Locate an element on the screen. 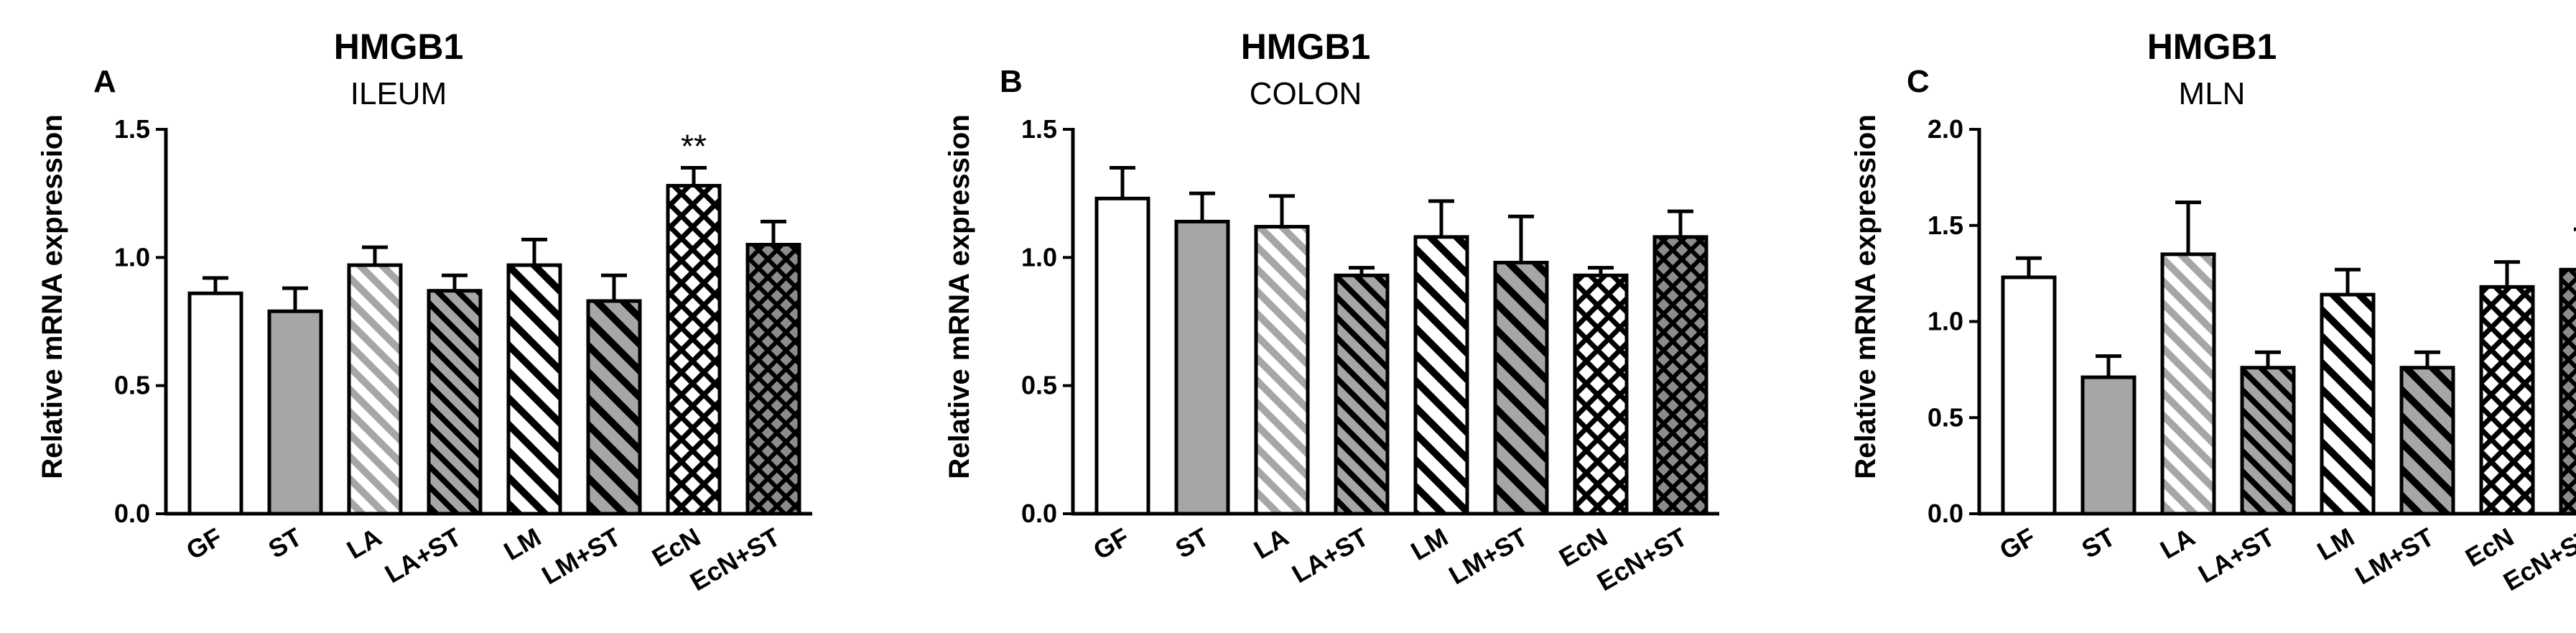 The image size is (2576, 633). axes is located at coordinates (2276, 322).